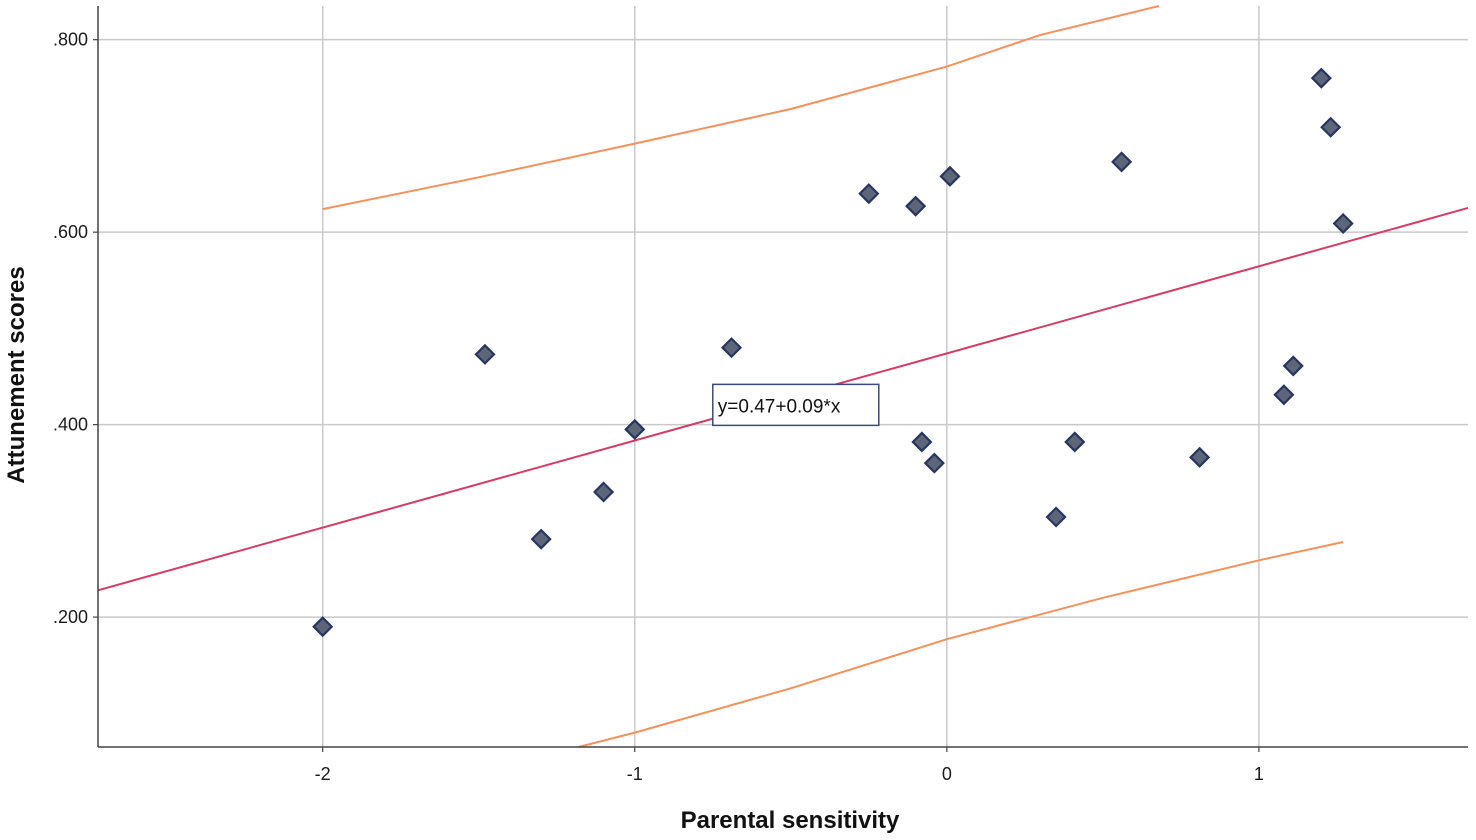 This screenshot has width=1476, height=840. I want to click on x-tick-label: -2, so click(323, 774).